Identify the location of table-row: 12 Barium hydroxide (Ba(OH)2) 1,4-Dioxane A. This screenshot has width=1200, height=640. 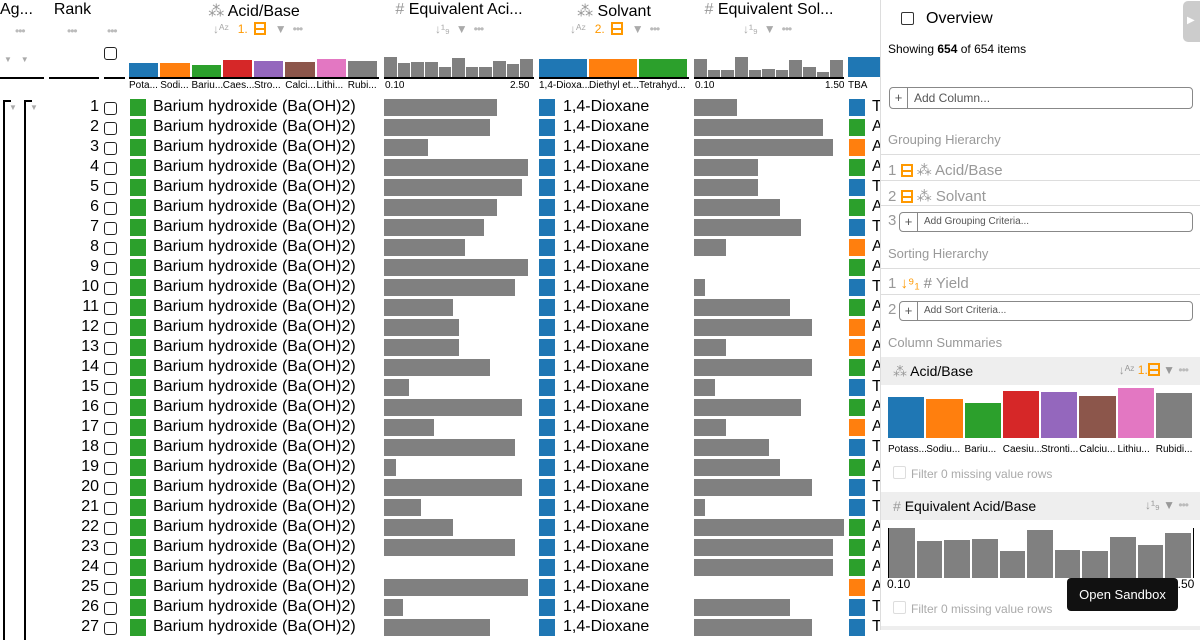
(440, 328).